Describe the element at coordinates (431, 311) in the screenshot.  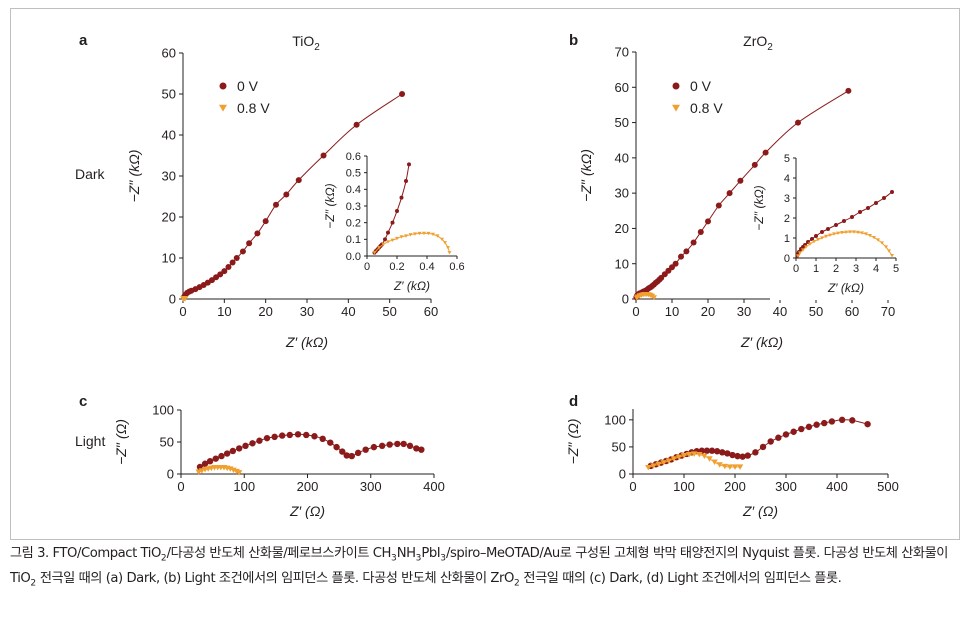
I see `panel-a-x-tick-label: 60` at that location.